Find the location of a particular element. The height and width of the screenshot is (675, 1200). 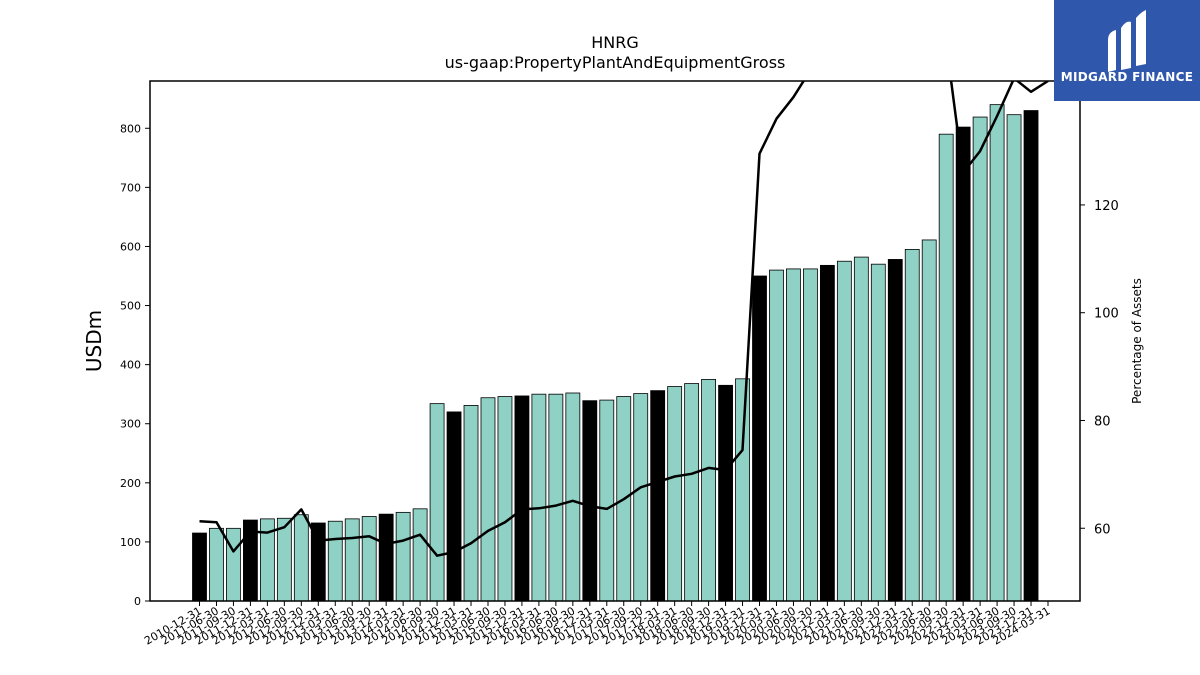

chart-title: HNRG is located at coordinates (615, 42).